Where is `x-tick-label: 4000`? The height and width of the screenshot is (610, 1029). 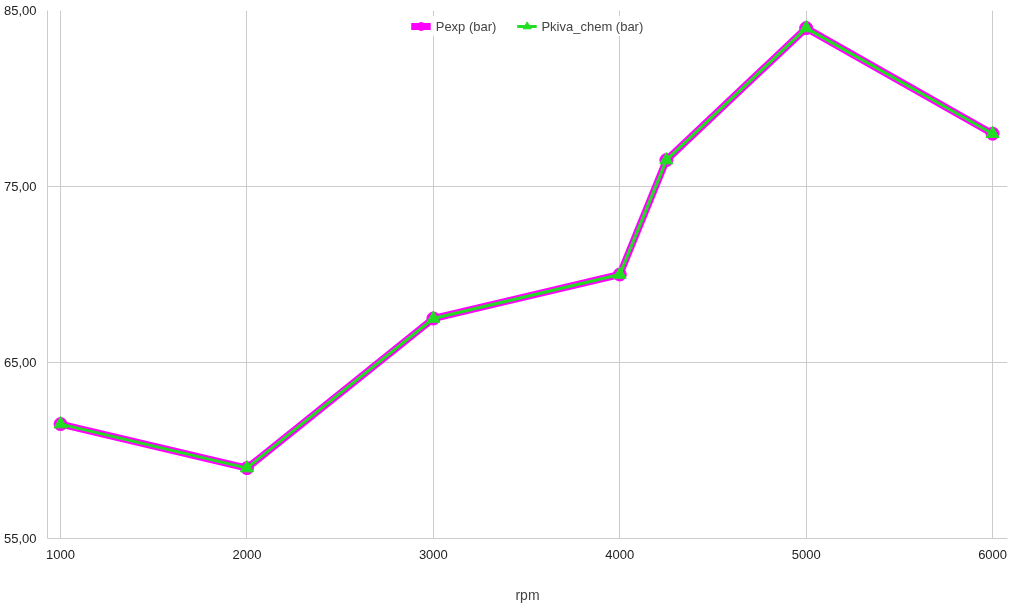 x-tick-label: 4000 is located at coordinates (620, 554).